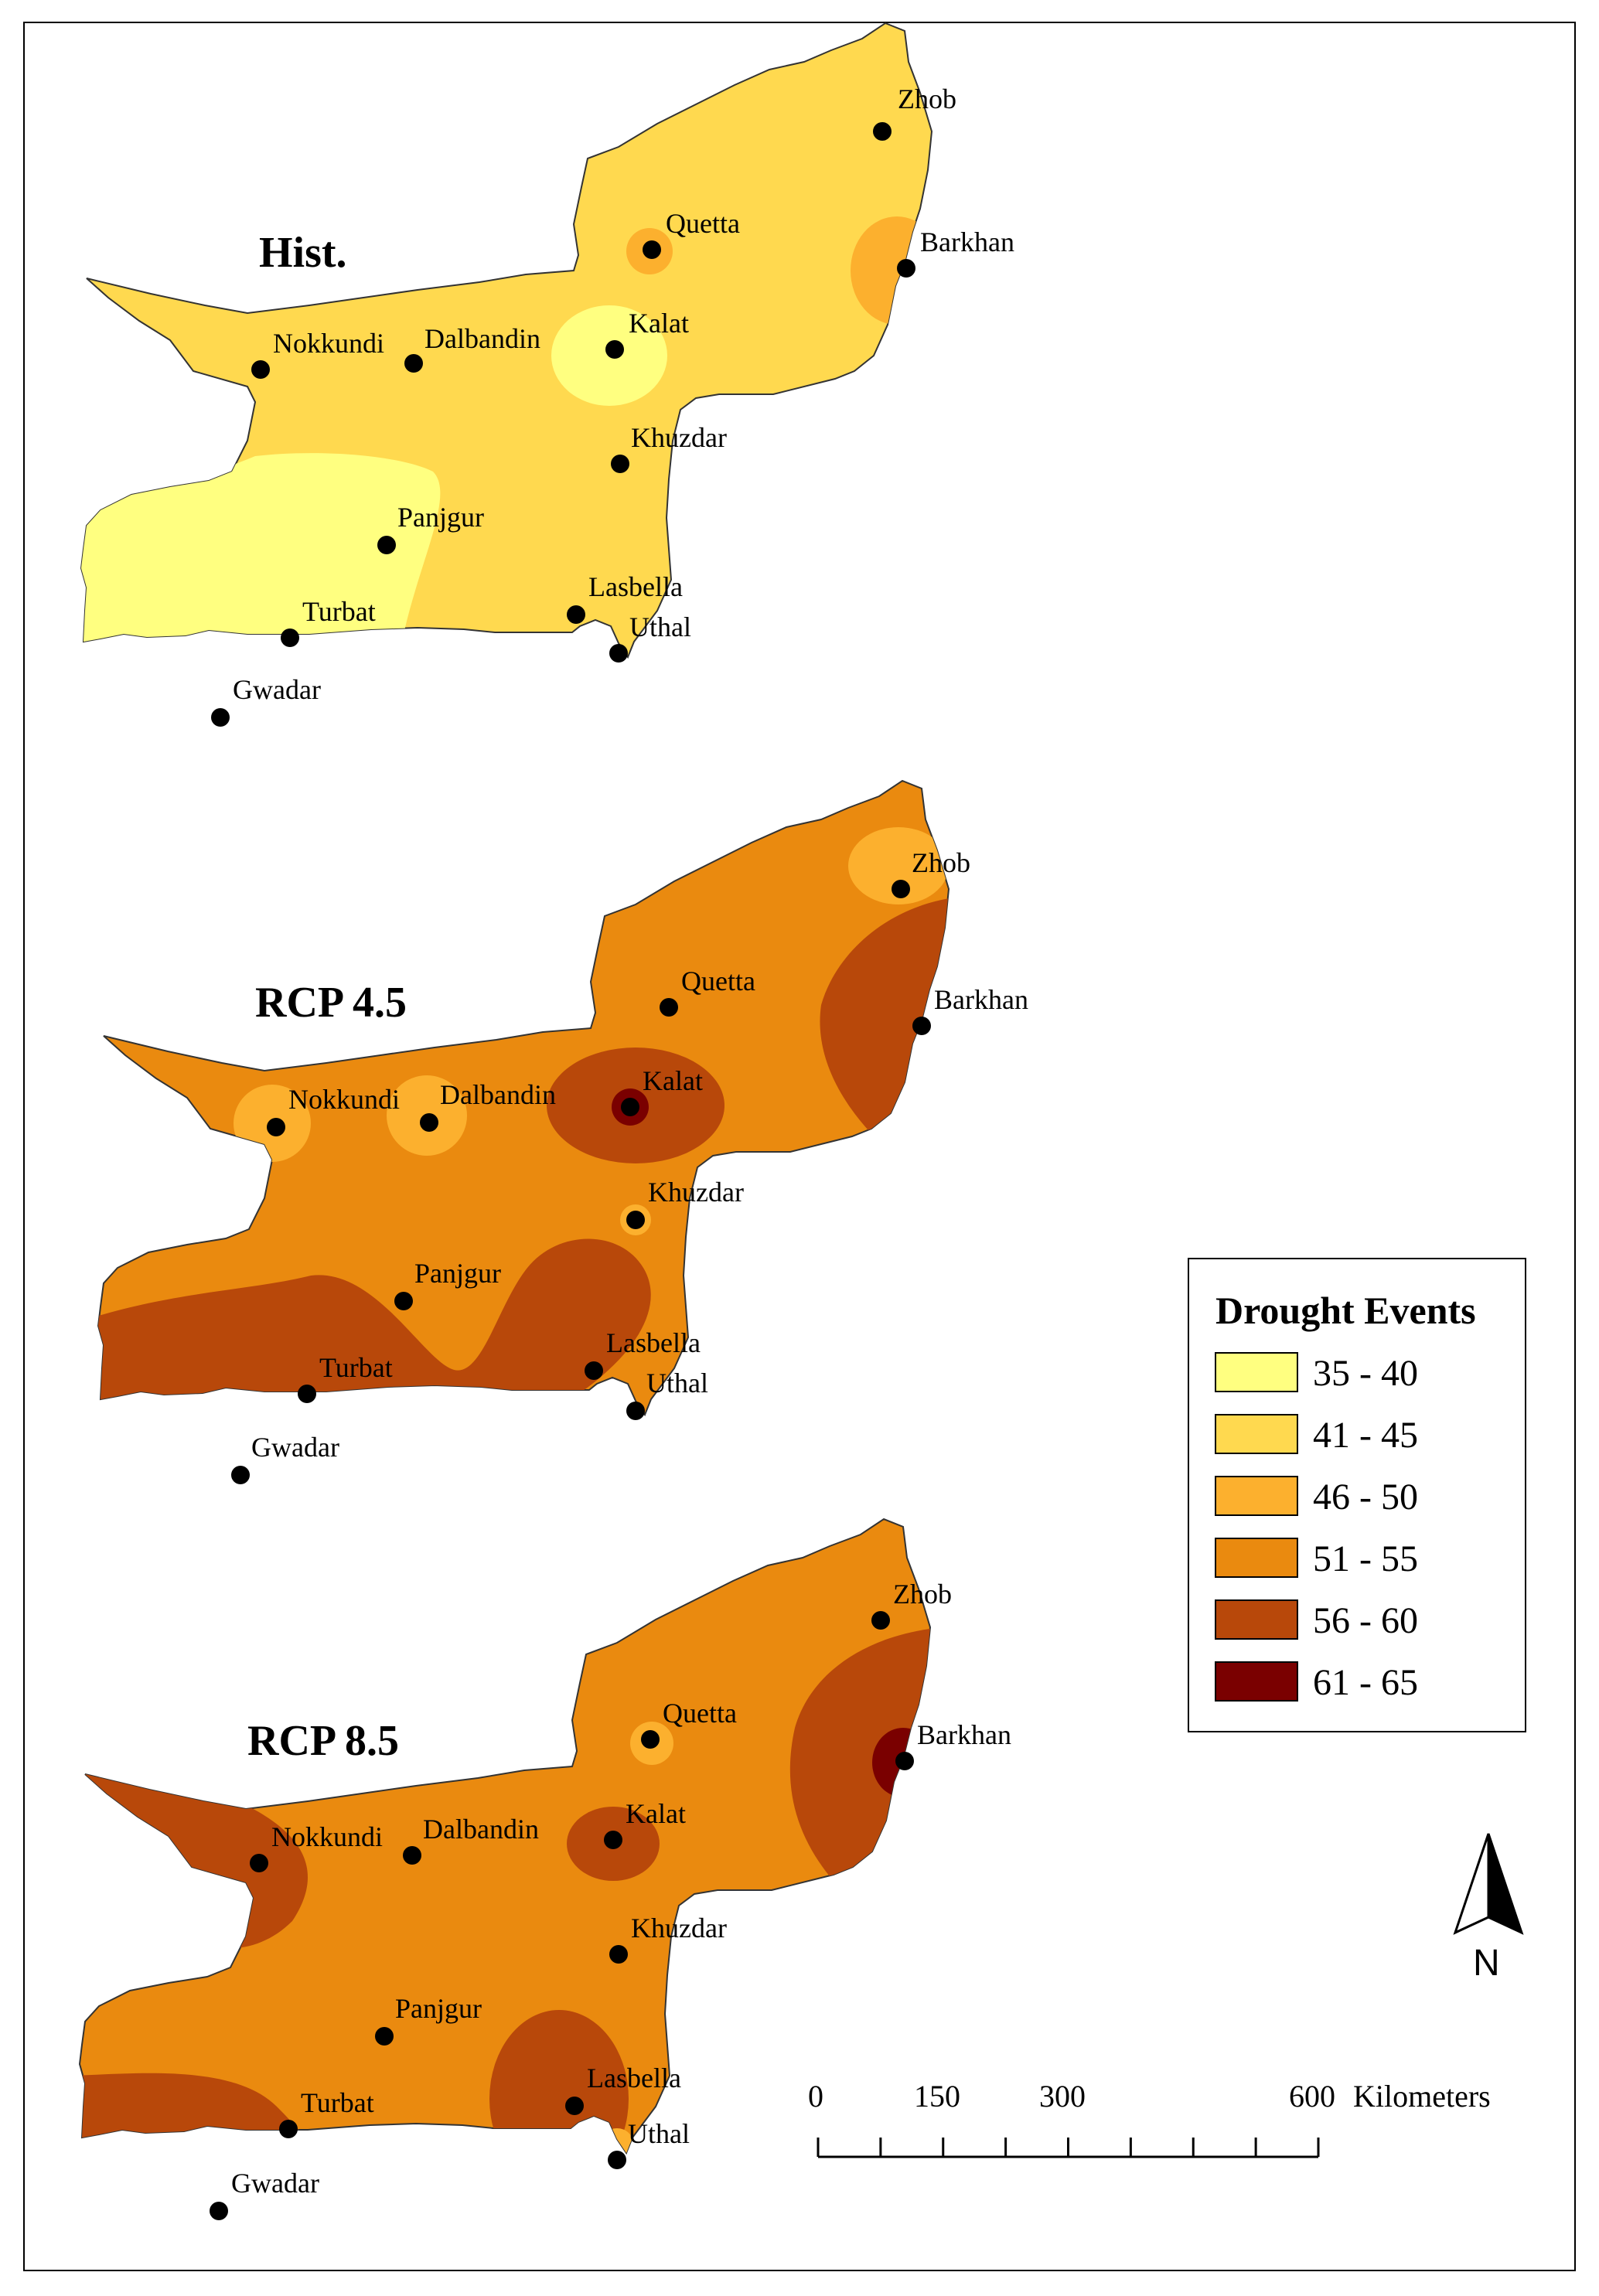 The height and width of the screenshot is (2296, 1599). Describe the element at coordinates (937, 2096) in the screenshot. I see `scale-tick-150: 150` at that location.